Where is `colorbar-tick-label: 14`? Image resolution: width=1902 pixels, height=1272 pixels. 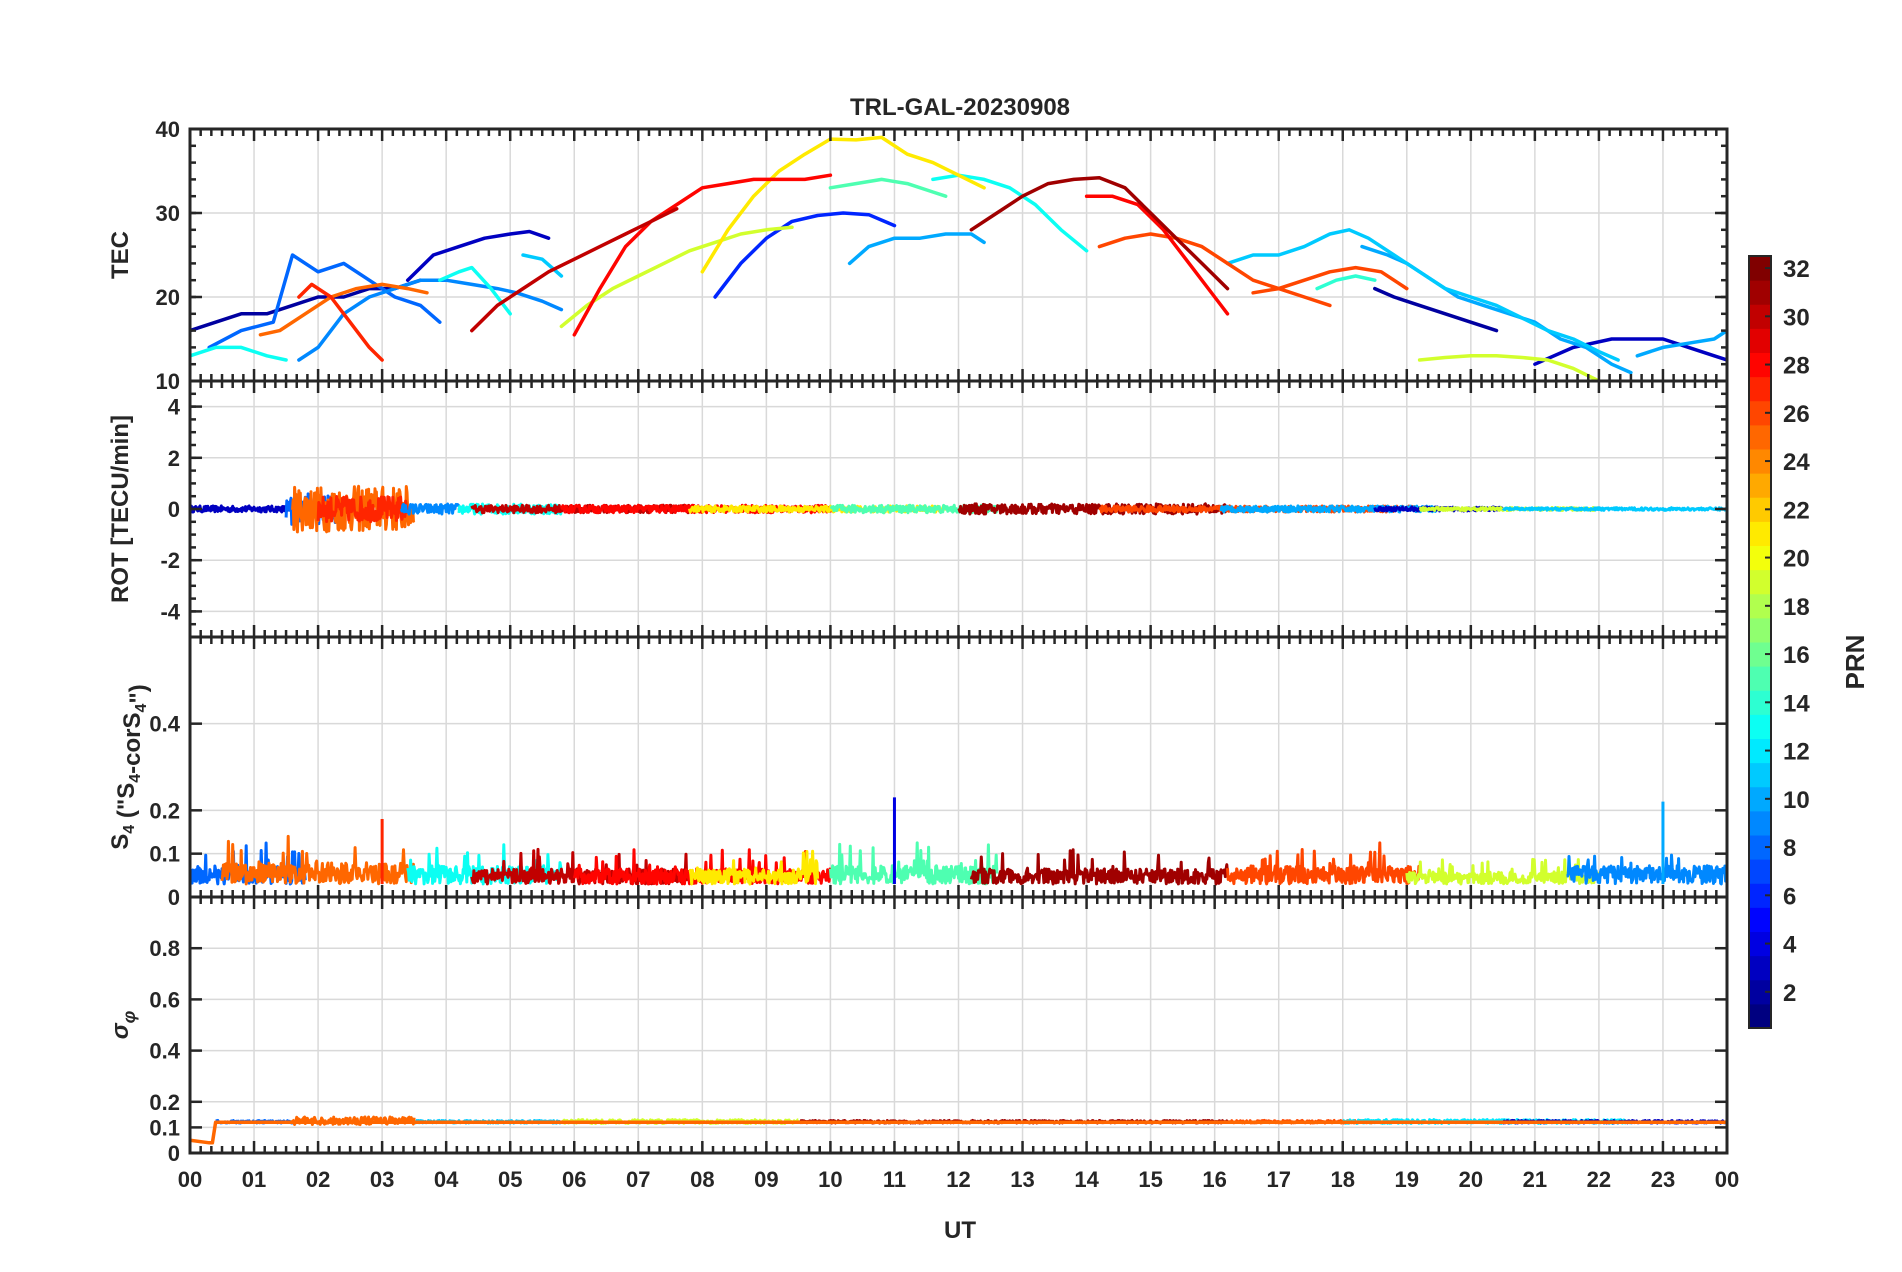
colorbar-tick-label: 14 is located at coordinates (1796, 703).